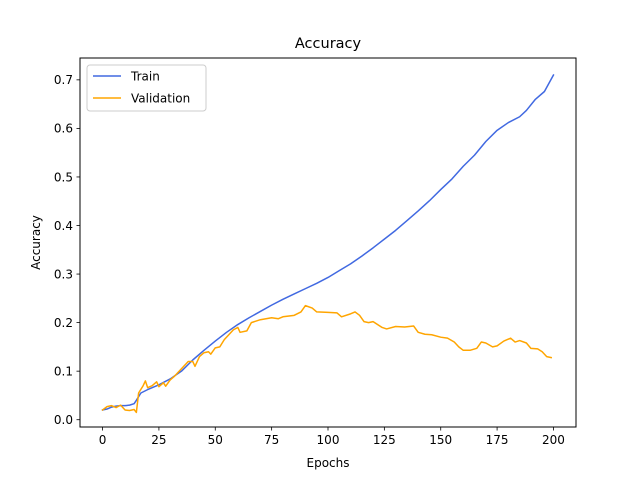 Image resolution: width=640 pixels, height=484 pixels. I want to click on y-tick-label: 0.6, so click(63, 129).